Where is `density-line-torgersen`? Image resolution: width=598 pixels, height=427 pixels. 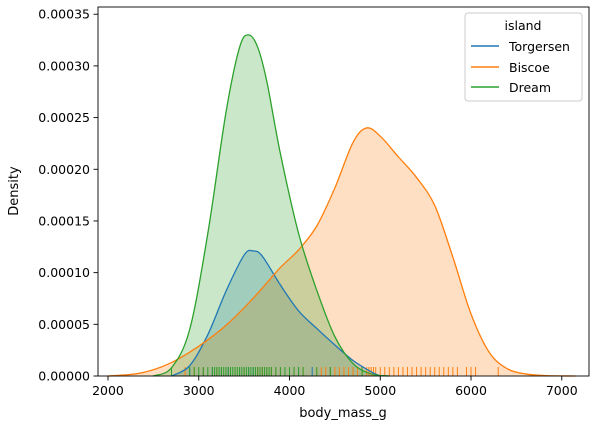
density-line-torgersen is located at coordinates (276, 313).